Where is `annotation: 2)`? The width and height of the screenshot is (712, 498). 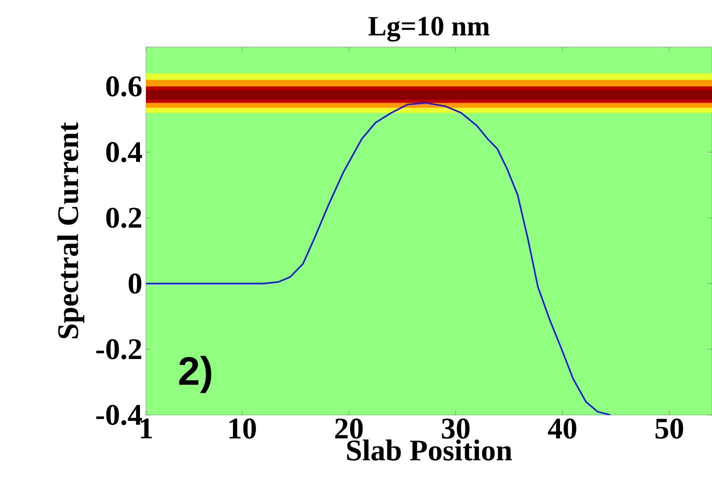
annotation: 2) is located at coordinates (195, 375).